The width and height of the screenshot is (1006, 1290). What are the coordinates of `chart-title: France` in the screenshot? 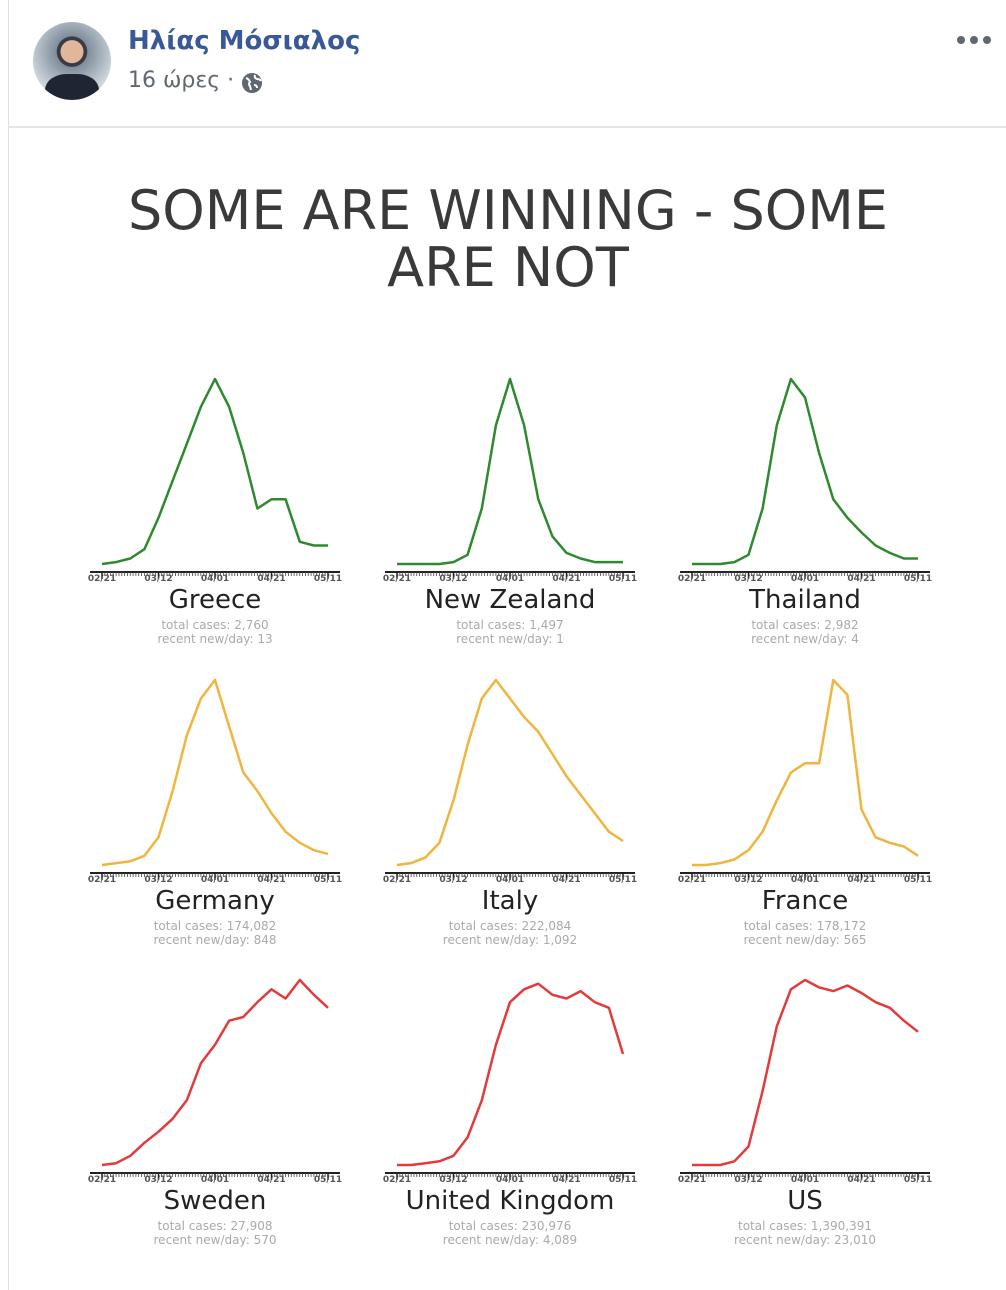 It's located at (805, 901).